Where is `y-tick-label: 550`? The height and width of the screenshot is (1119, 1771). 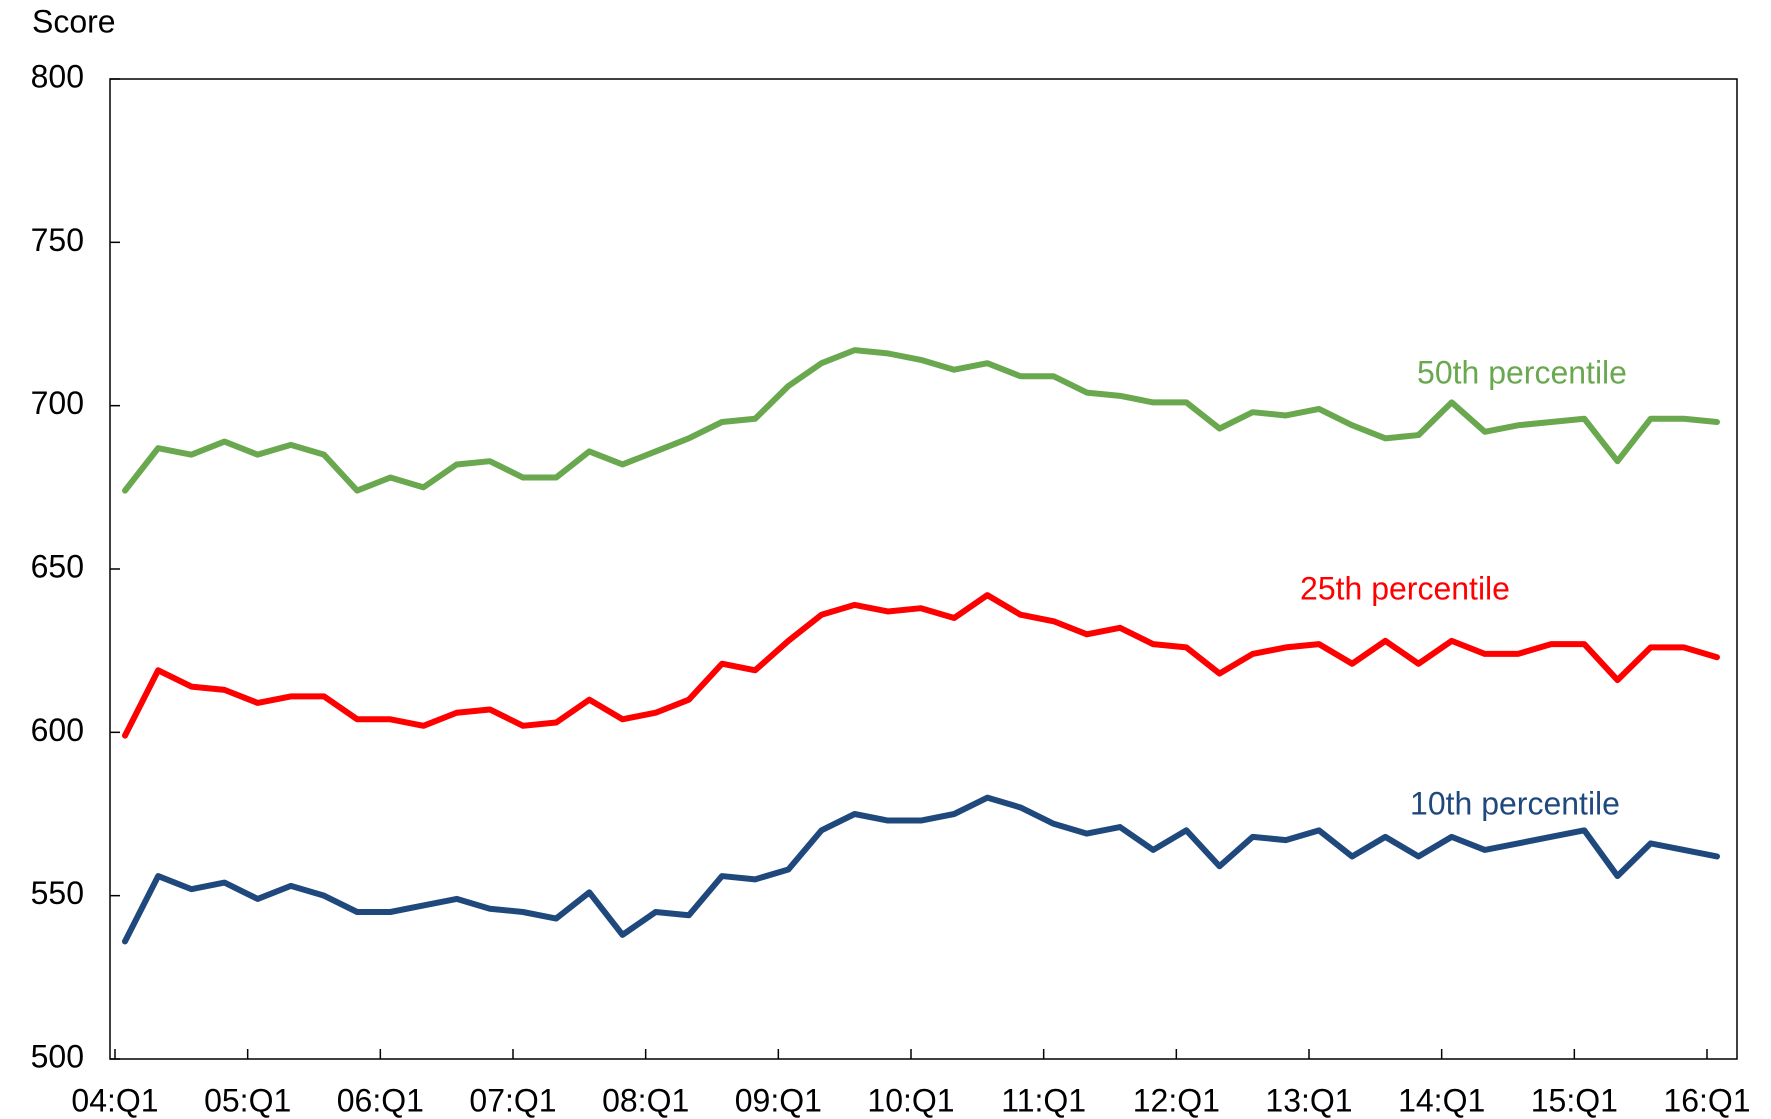 y-tick-label: 550 is located at coordinates (57, 893).